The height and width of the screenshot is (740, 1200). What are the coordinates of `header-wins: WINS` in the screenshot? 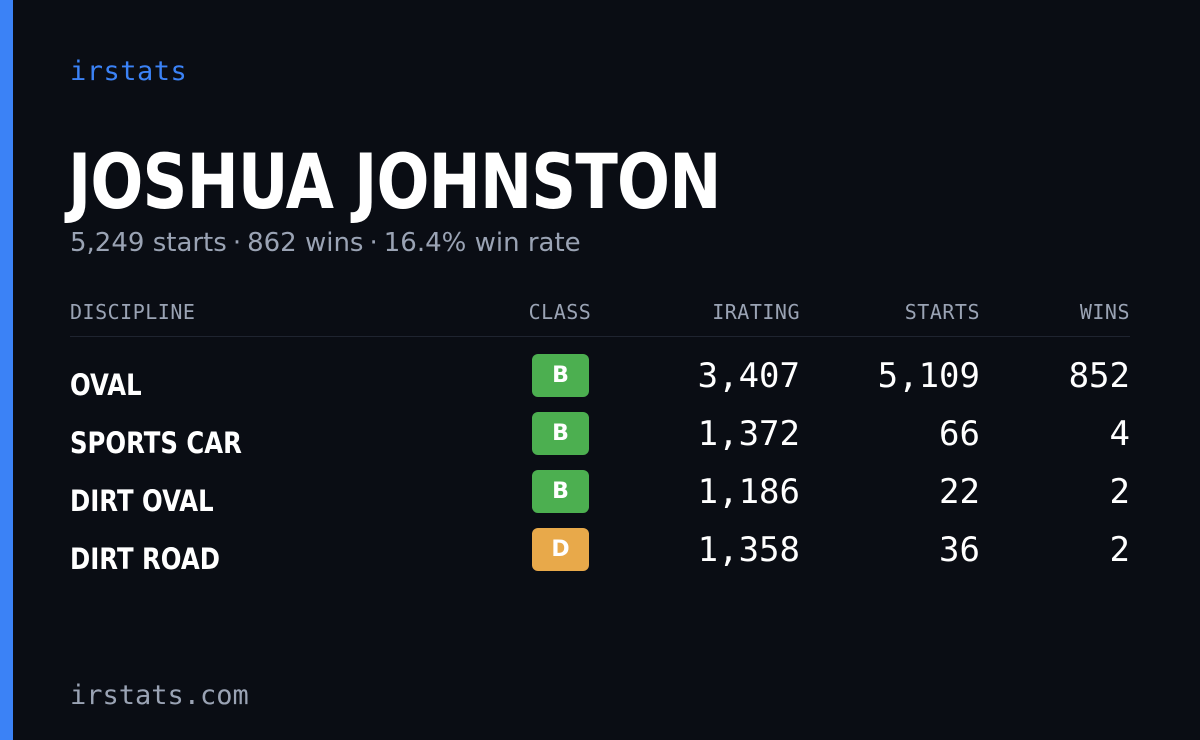 It's located at (1104, 312).